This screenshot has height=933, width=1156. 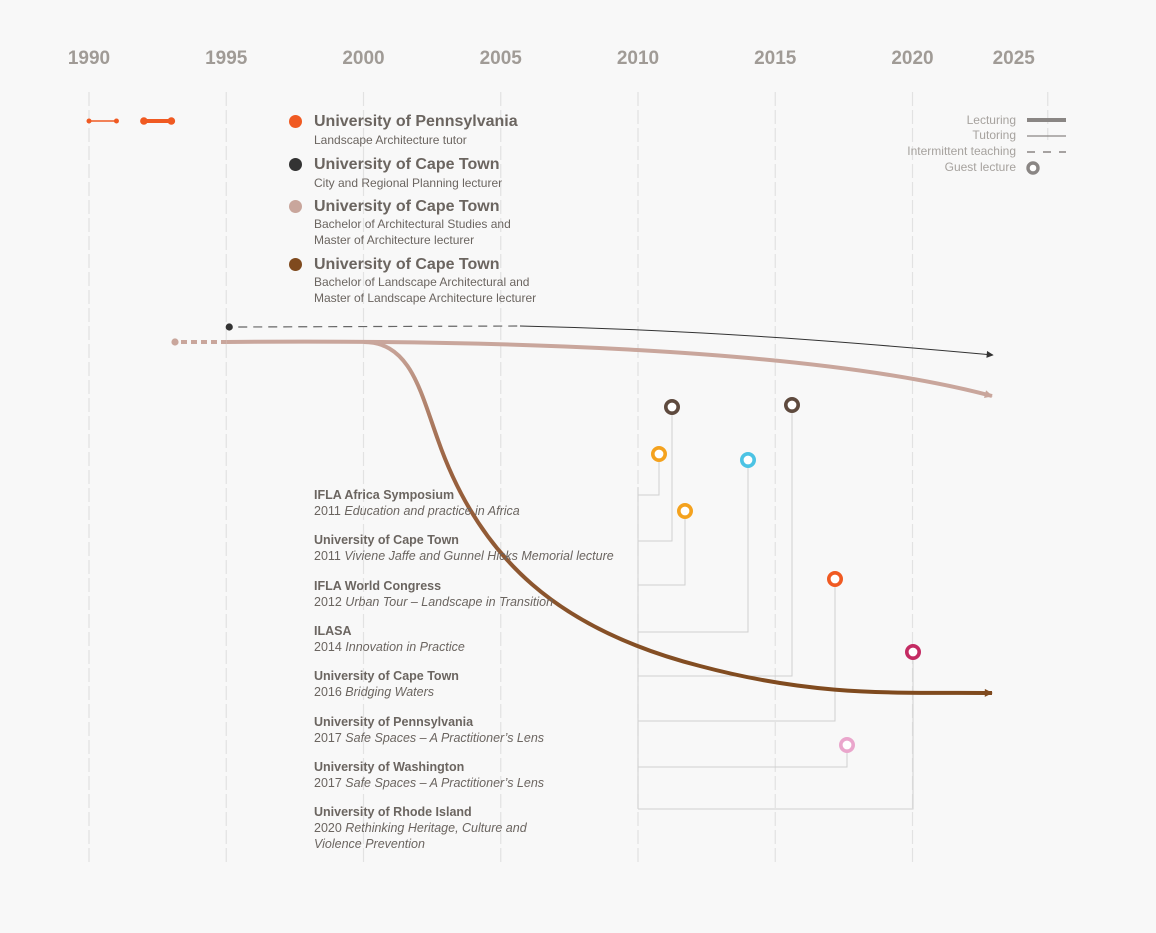 I want to click on event-title-line-2: Violence Prevention, so click(x=369, y=844).